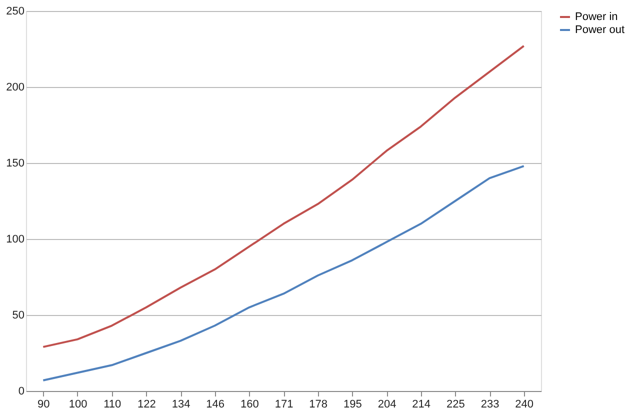  I want to click on x-tick-label: 90, so click(44, 404).